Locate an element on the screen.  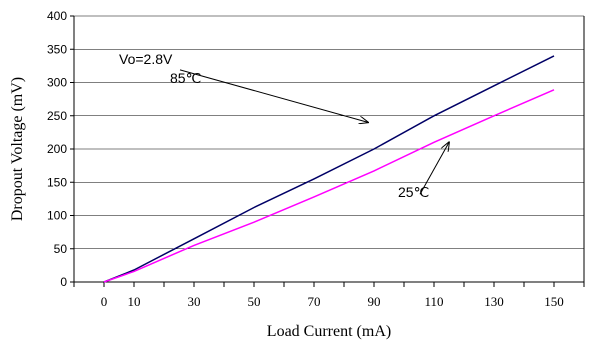
y-tick-label: 250 is located at coordinates (57, 116).